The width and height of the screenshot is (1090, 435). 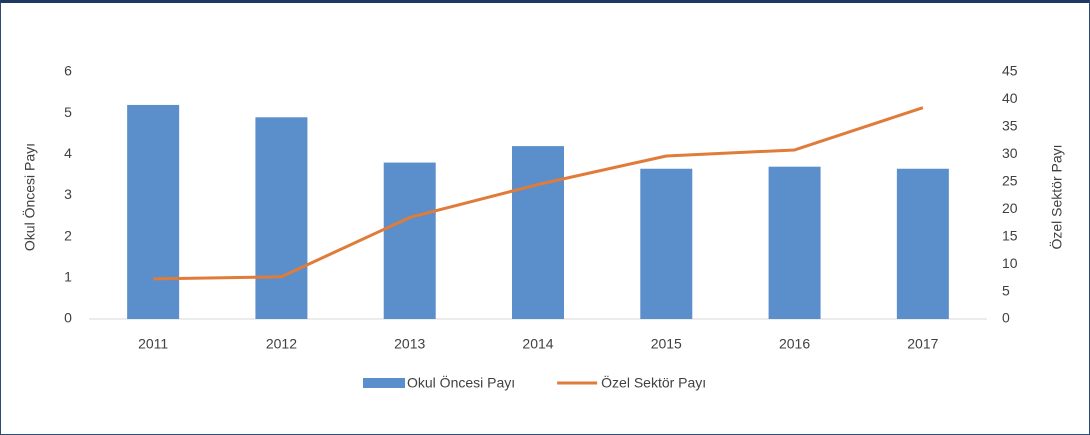 What do you see at coordinates (666, 344) in the screenshot?
I see `x-tick-label: 2015` at bounding box center [666, 344].